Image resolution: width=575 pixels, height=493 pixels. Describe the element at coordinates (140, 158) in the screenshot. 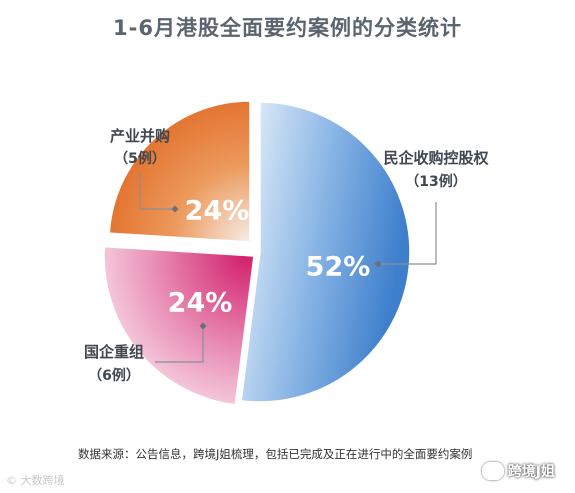

I see `slice-count-label-2: （5例）` at that location.